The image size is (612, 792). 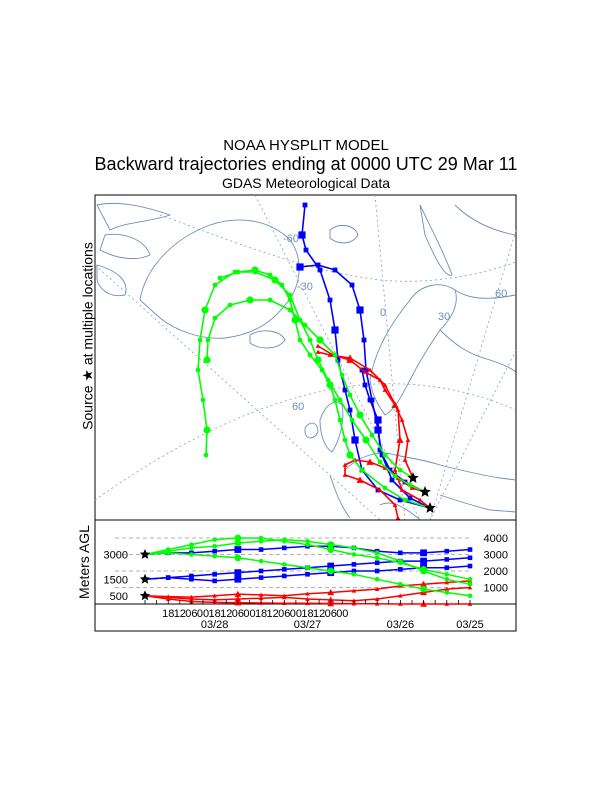 I want to click on coast-europe-south, so click(x=423, y=497).